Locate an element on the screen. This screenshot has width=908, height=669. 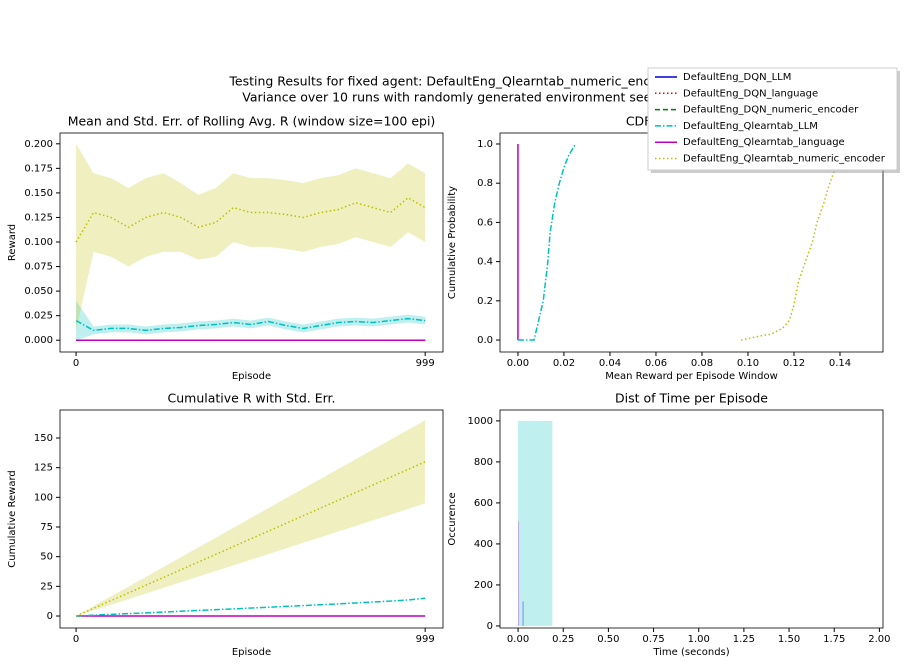
y-tick-label: 200 is located at coordinates (483, 585).